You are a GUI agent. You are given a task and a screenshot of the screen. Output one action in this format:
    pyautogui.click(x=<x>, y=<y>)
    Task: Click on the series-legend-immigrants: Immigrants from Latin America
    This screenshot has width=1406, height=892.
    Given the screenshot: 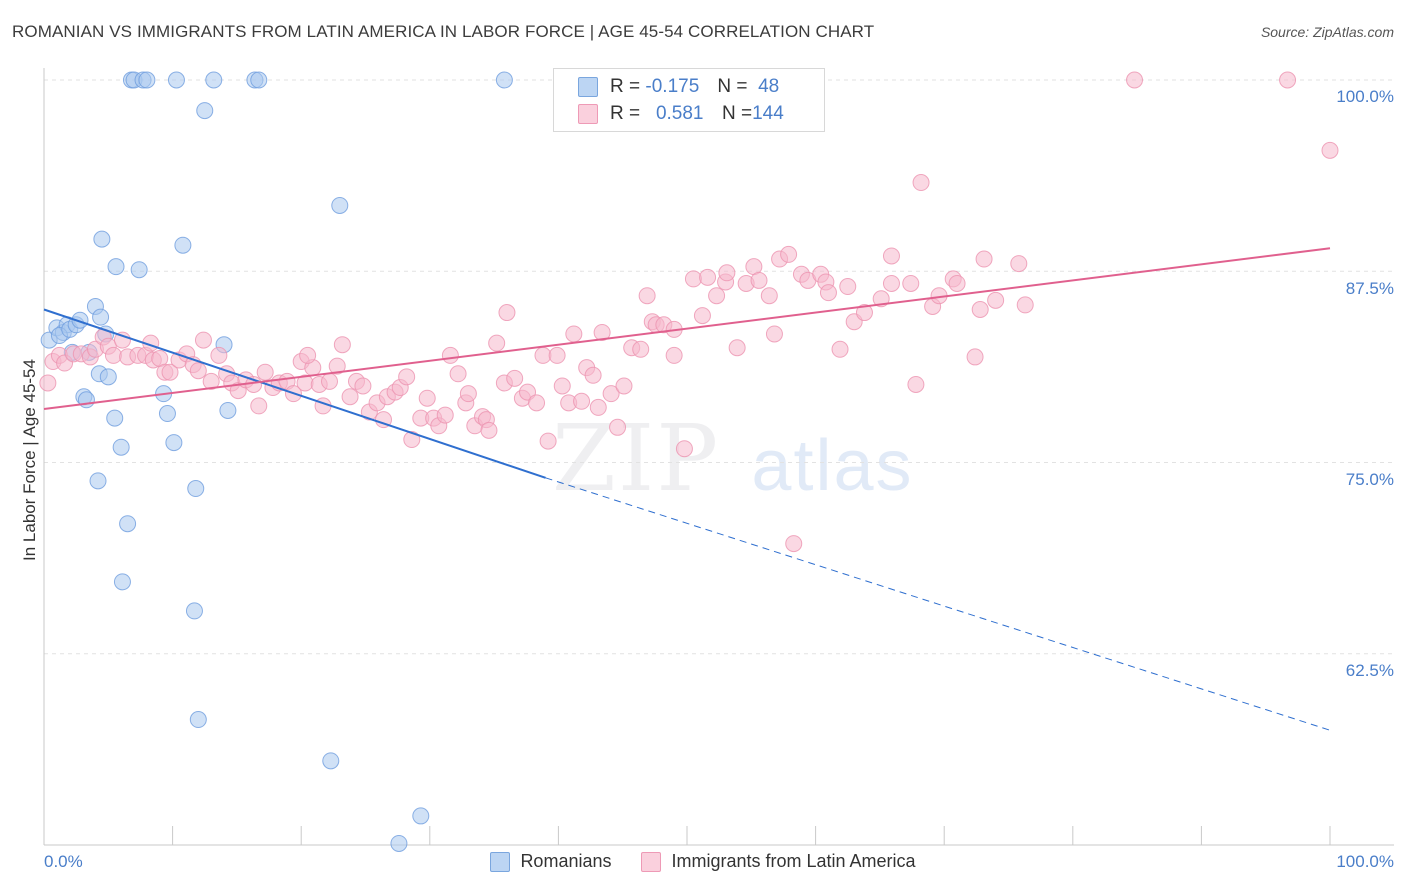 What is the action you would take?
    pyautogui.click(x=778, y=861)
    